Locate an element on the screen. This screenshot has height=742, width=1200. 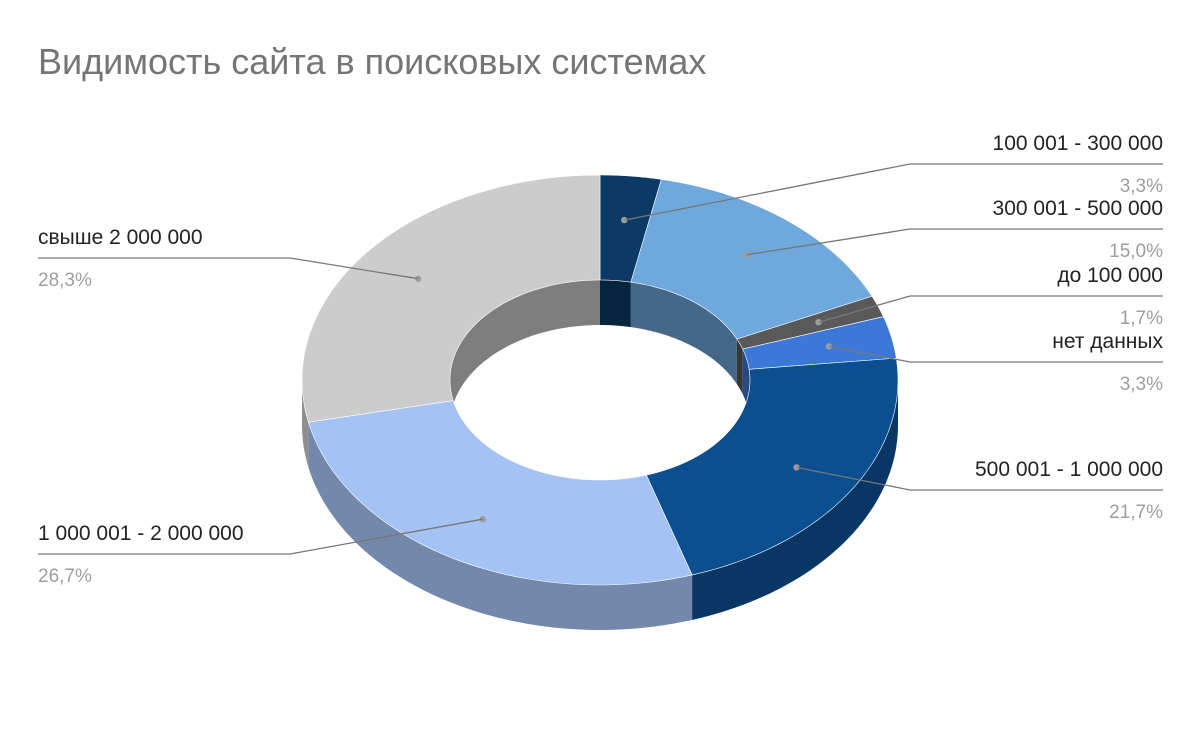
data-label-name-6: свыше 2 000 000 is located at coordinates (120, 237).